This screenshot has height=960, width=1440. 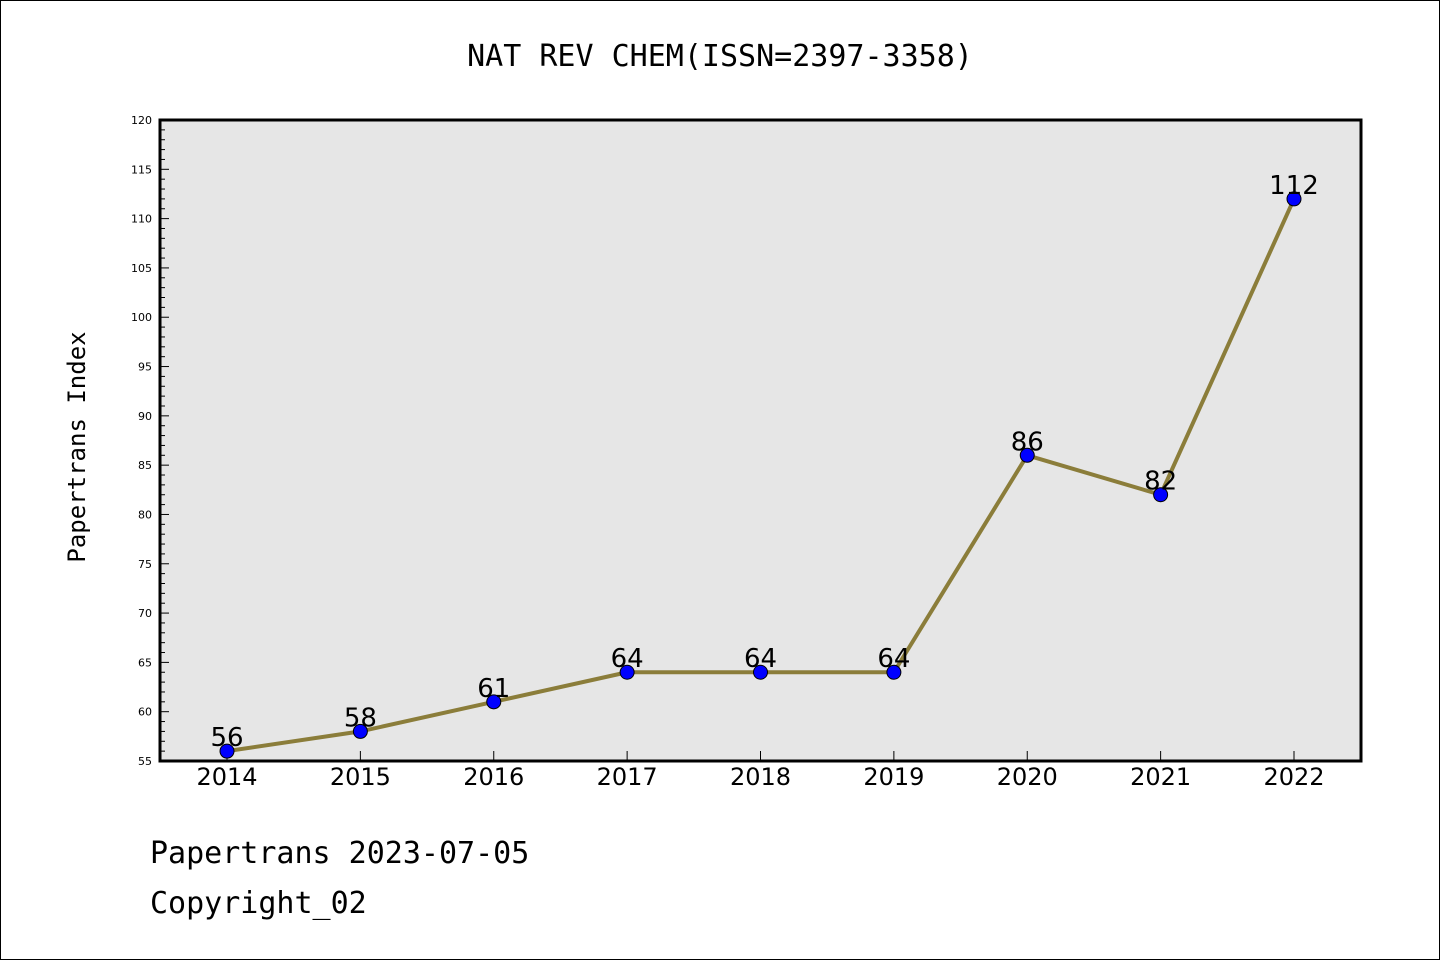 I want to click on y-tick-label: 115, so click(x=141, y=169).